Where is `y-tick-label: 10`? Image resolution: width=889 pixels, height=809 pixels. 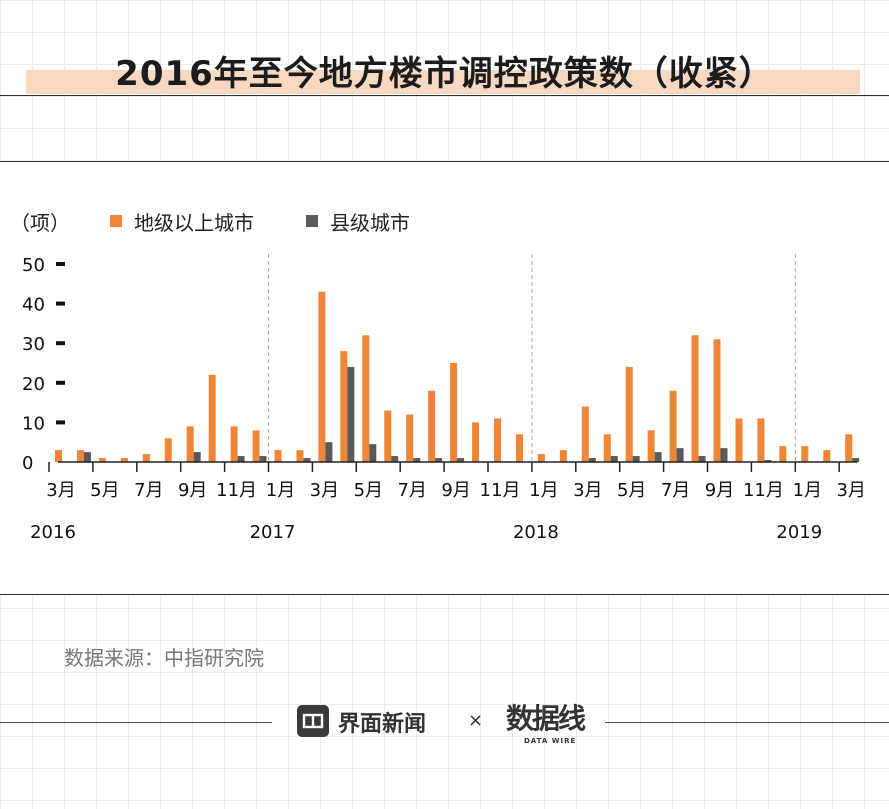
y-tick-label: 10 is located at coordinates (33, 423).